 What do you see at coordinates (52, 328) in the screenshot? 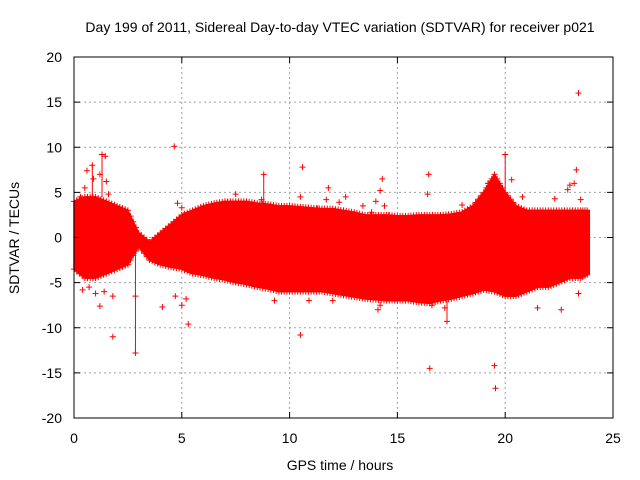
I see `y-tick-label: -10` at bounding box center [52, 328].